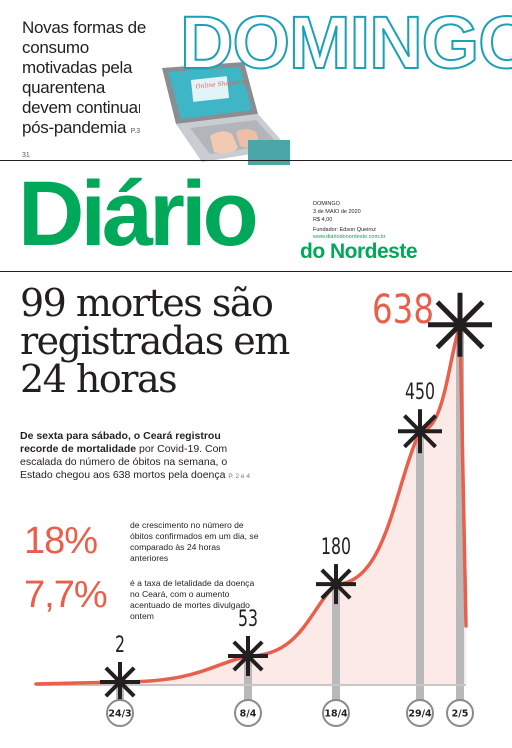 The image size is (512, 748). I want to click on founder-line: Fundador: Edson Queiroz, so click(344, 230).